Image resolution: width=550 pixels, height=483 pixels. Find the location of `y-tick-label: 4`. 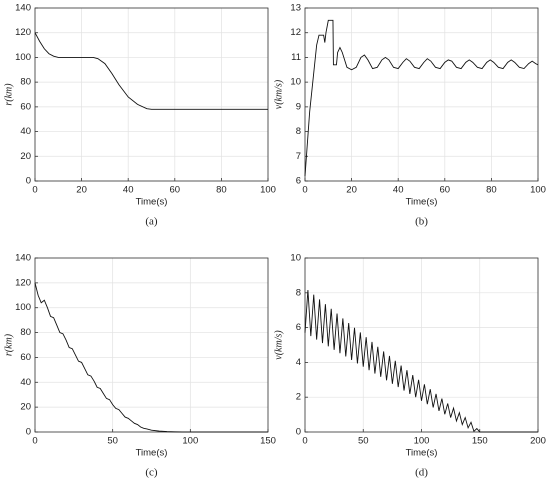

y-tick-label: 4 is located at coordinates (298, 362).